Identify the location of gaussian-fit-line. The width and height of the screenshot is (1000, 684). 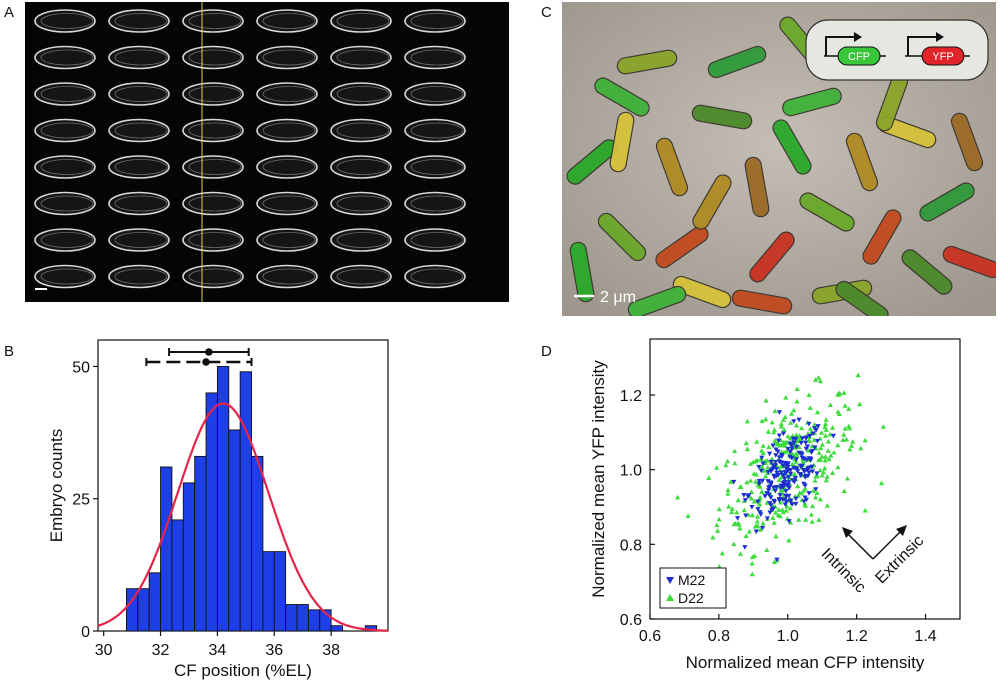
(243, 517).